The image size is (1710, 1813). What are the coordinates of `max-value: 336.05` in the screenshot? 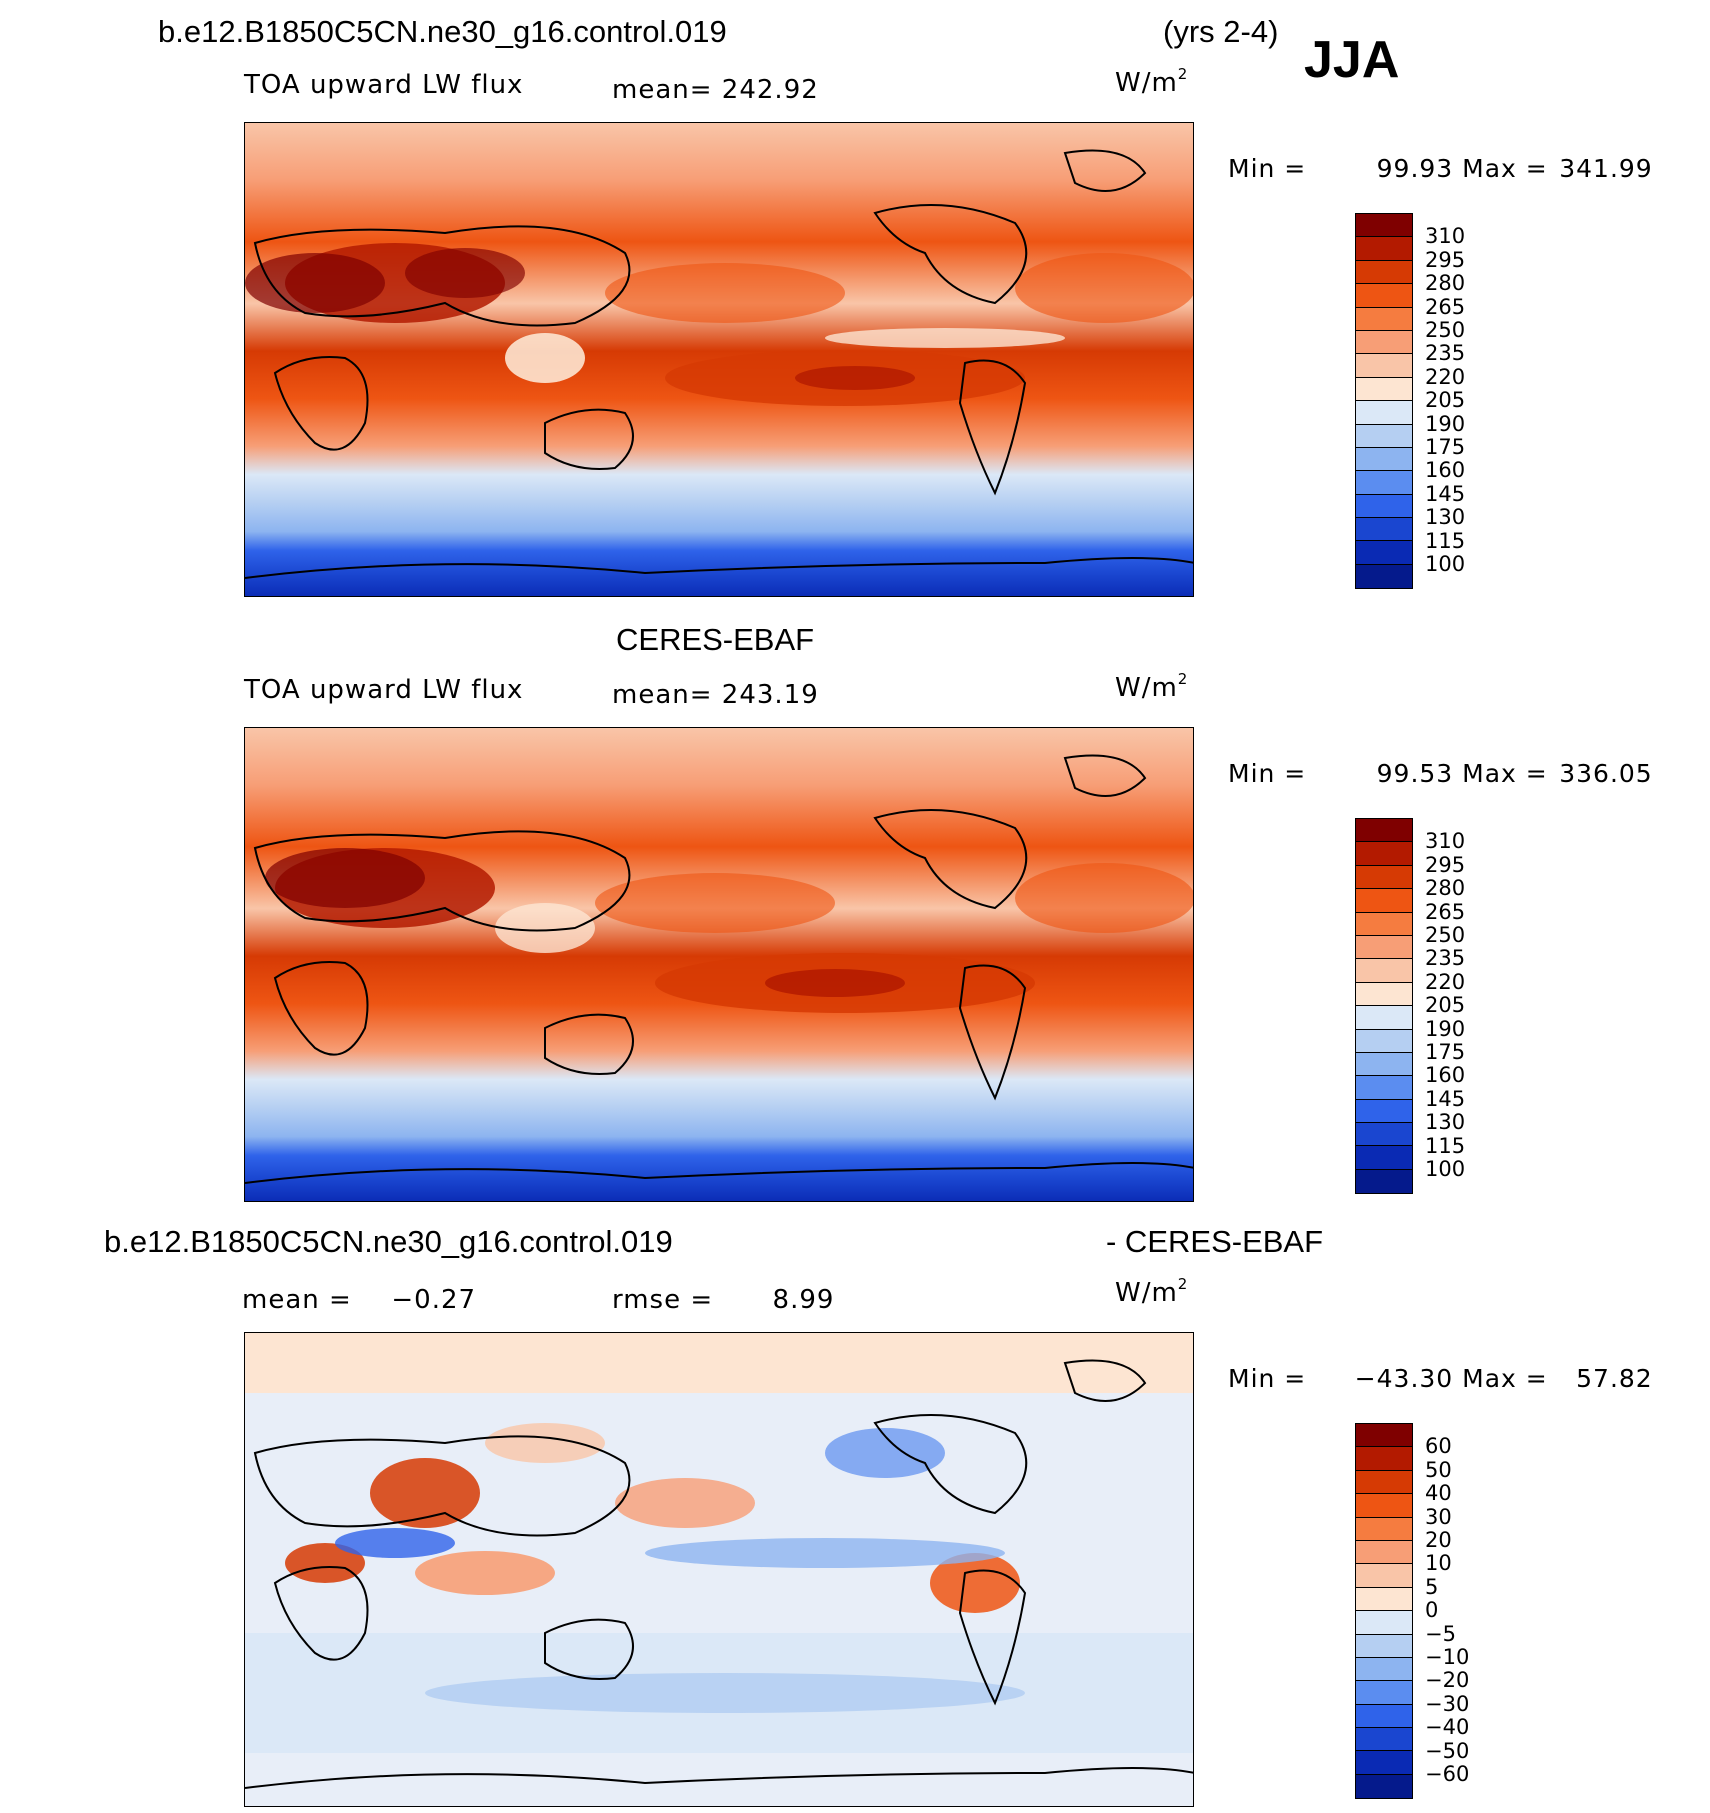 It's located at (1606, 773).